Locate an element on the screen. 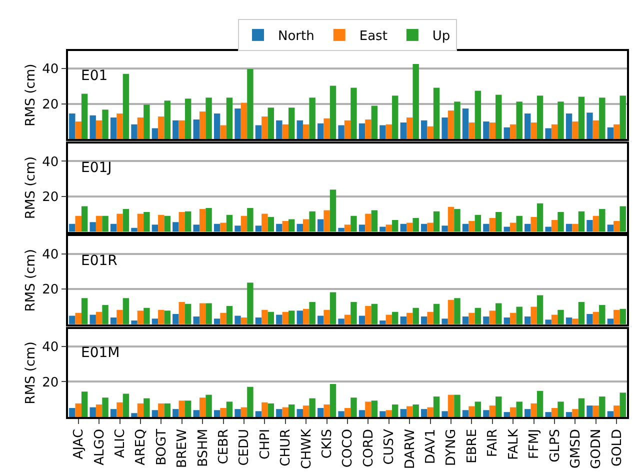  x-tick-label: CORD is located at coordinates (368, 448).